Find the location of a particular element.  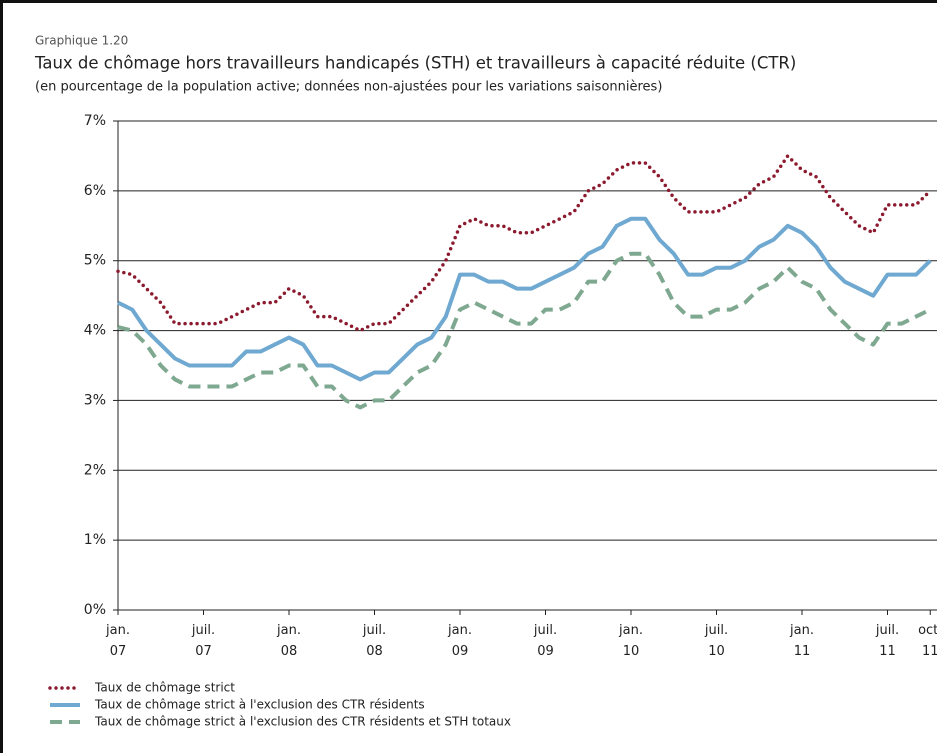

x-tick-label: juil. 07 is located at coordinates (203, 641).